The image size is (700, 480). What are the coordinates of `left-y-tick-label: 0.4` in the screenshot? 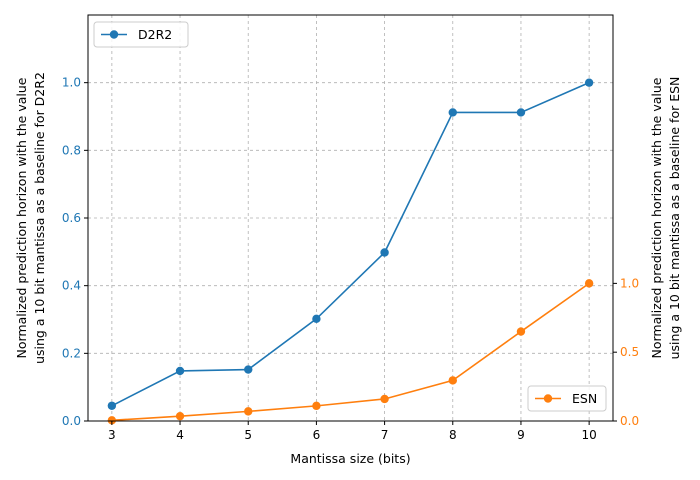 It's located at (71, 286).